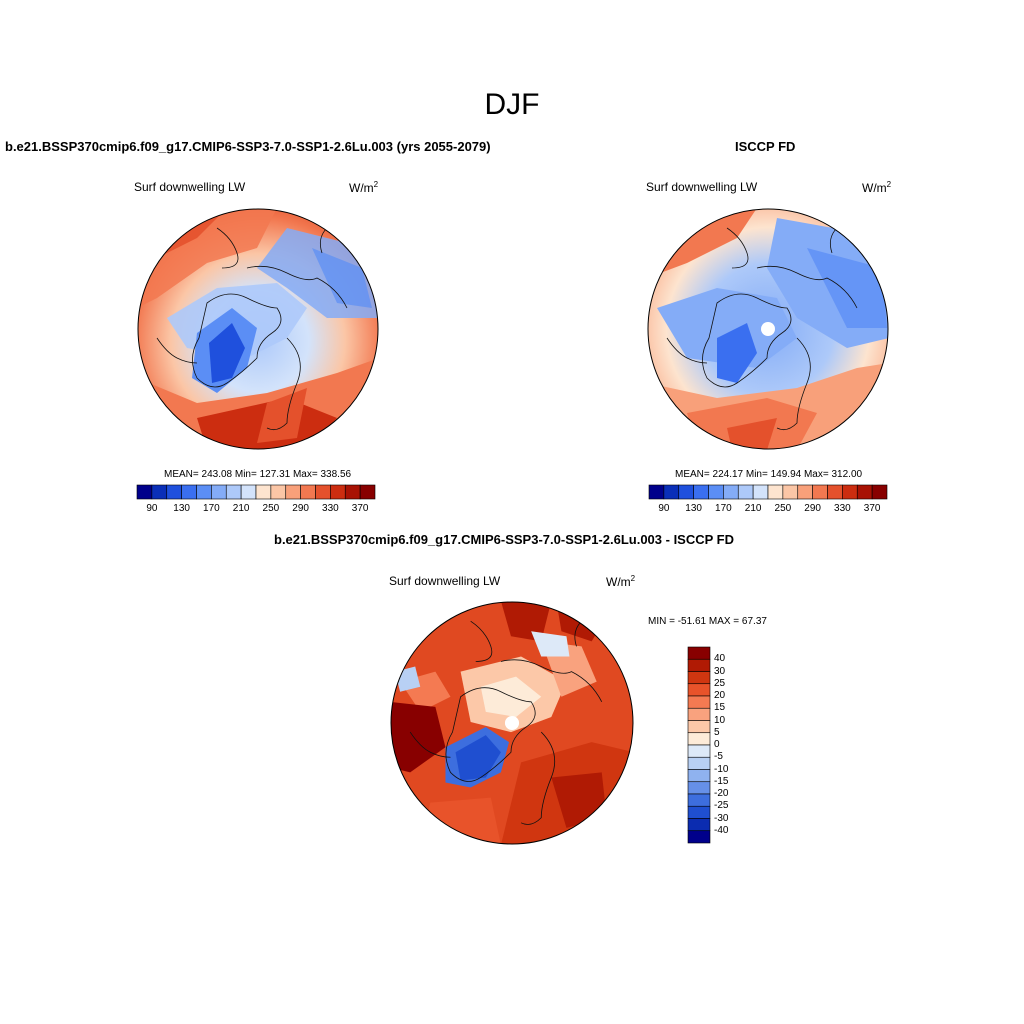  I want to click on obs-colorbar, so click(768, 492).